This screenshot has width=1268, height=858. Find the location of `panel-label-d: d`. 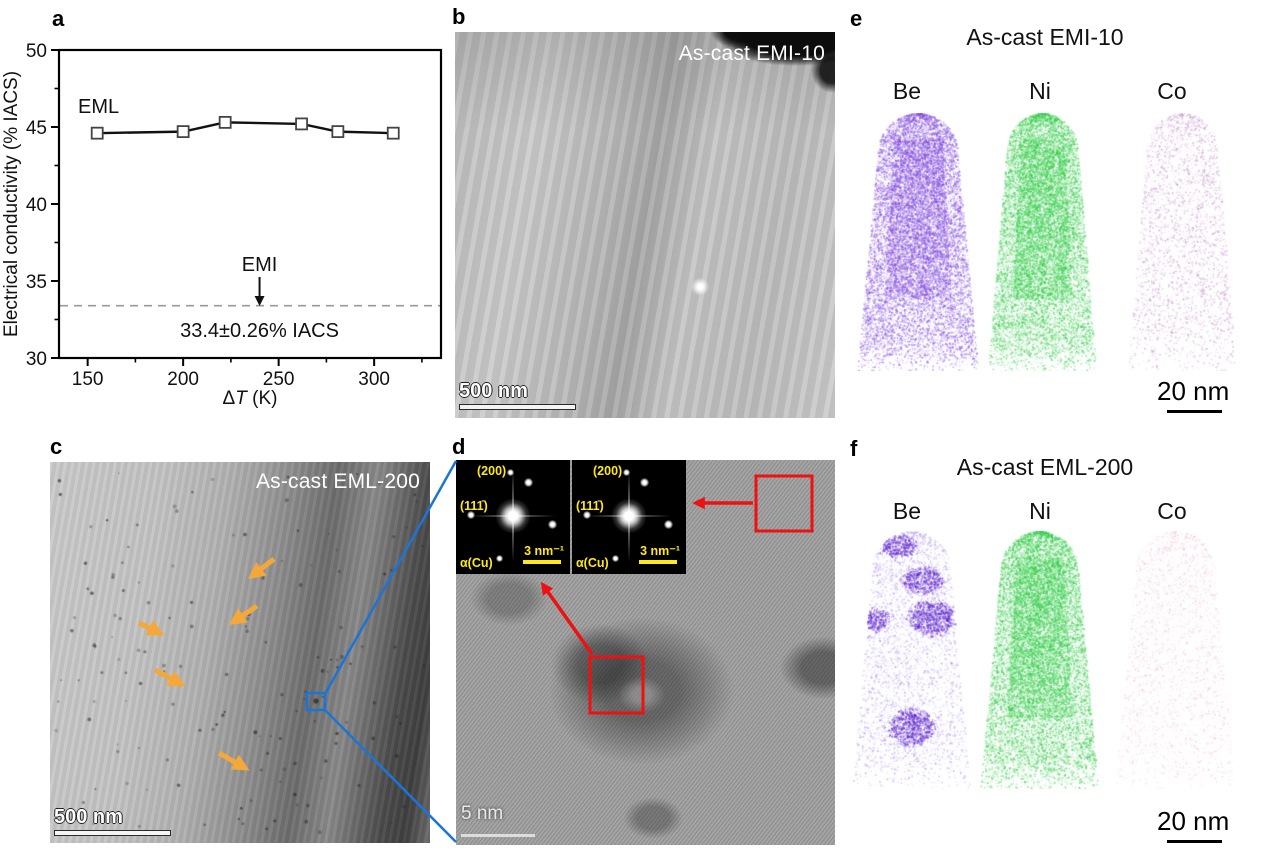

panel-label-d: d is located at coordinates (459, 446).